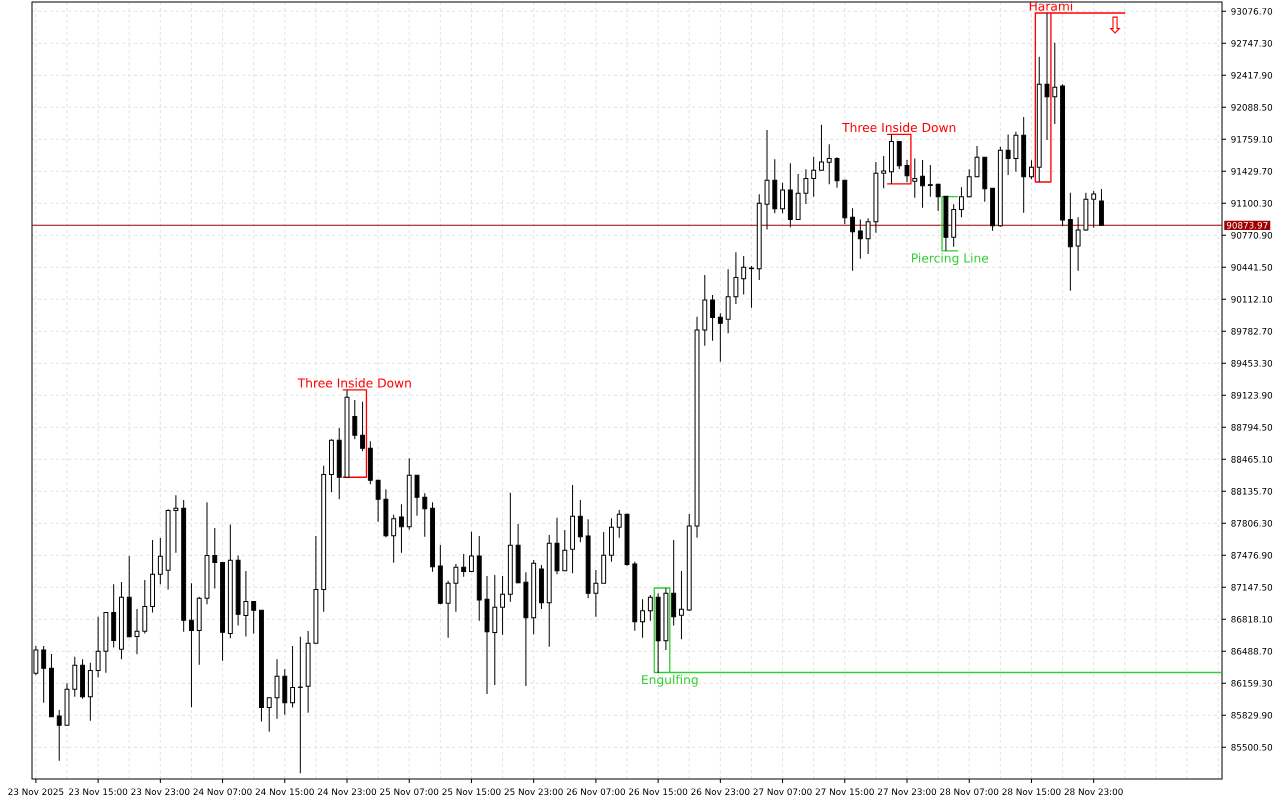 This screenshot has height=800, width=1280. Describe the element at coordinates (1252, 11) in the screenshot. I see `y-tick-label: 93076.70` at that location.